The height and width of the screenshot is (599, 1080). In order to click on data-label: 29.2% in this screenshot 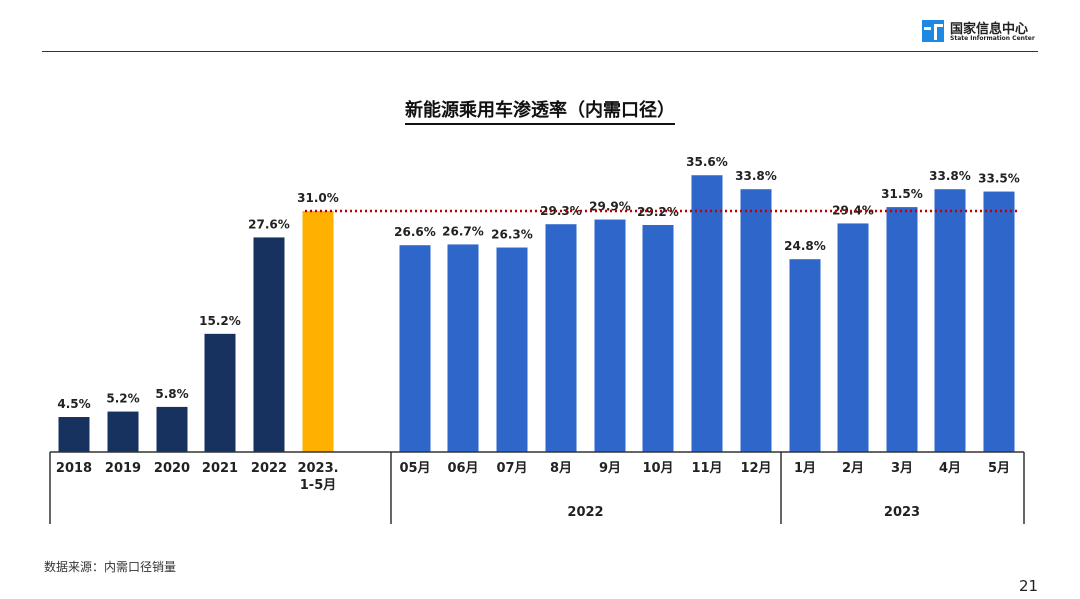, I will do `click(658, 212)`.